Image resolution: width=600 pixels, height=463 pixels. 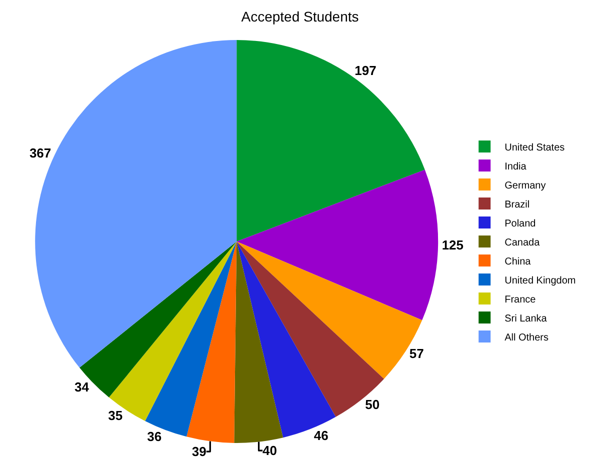 I want to click on legend-label: Canada, so click(x=522, y=242).